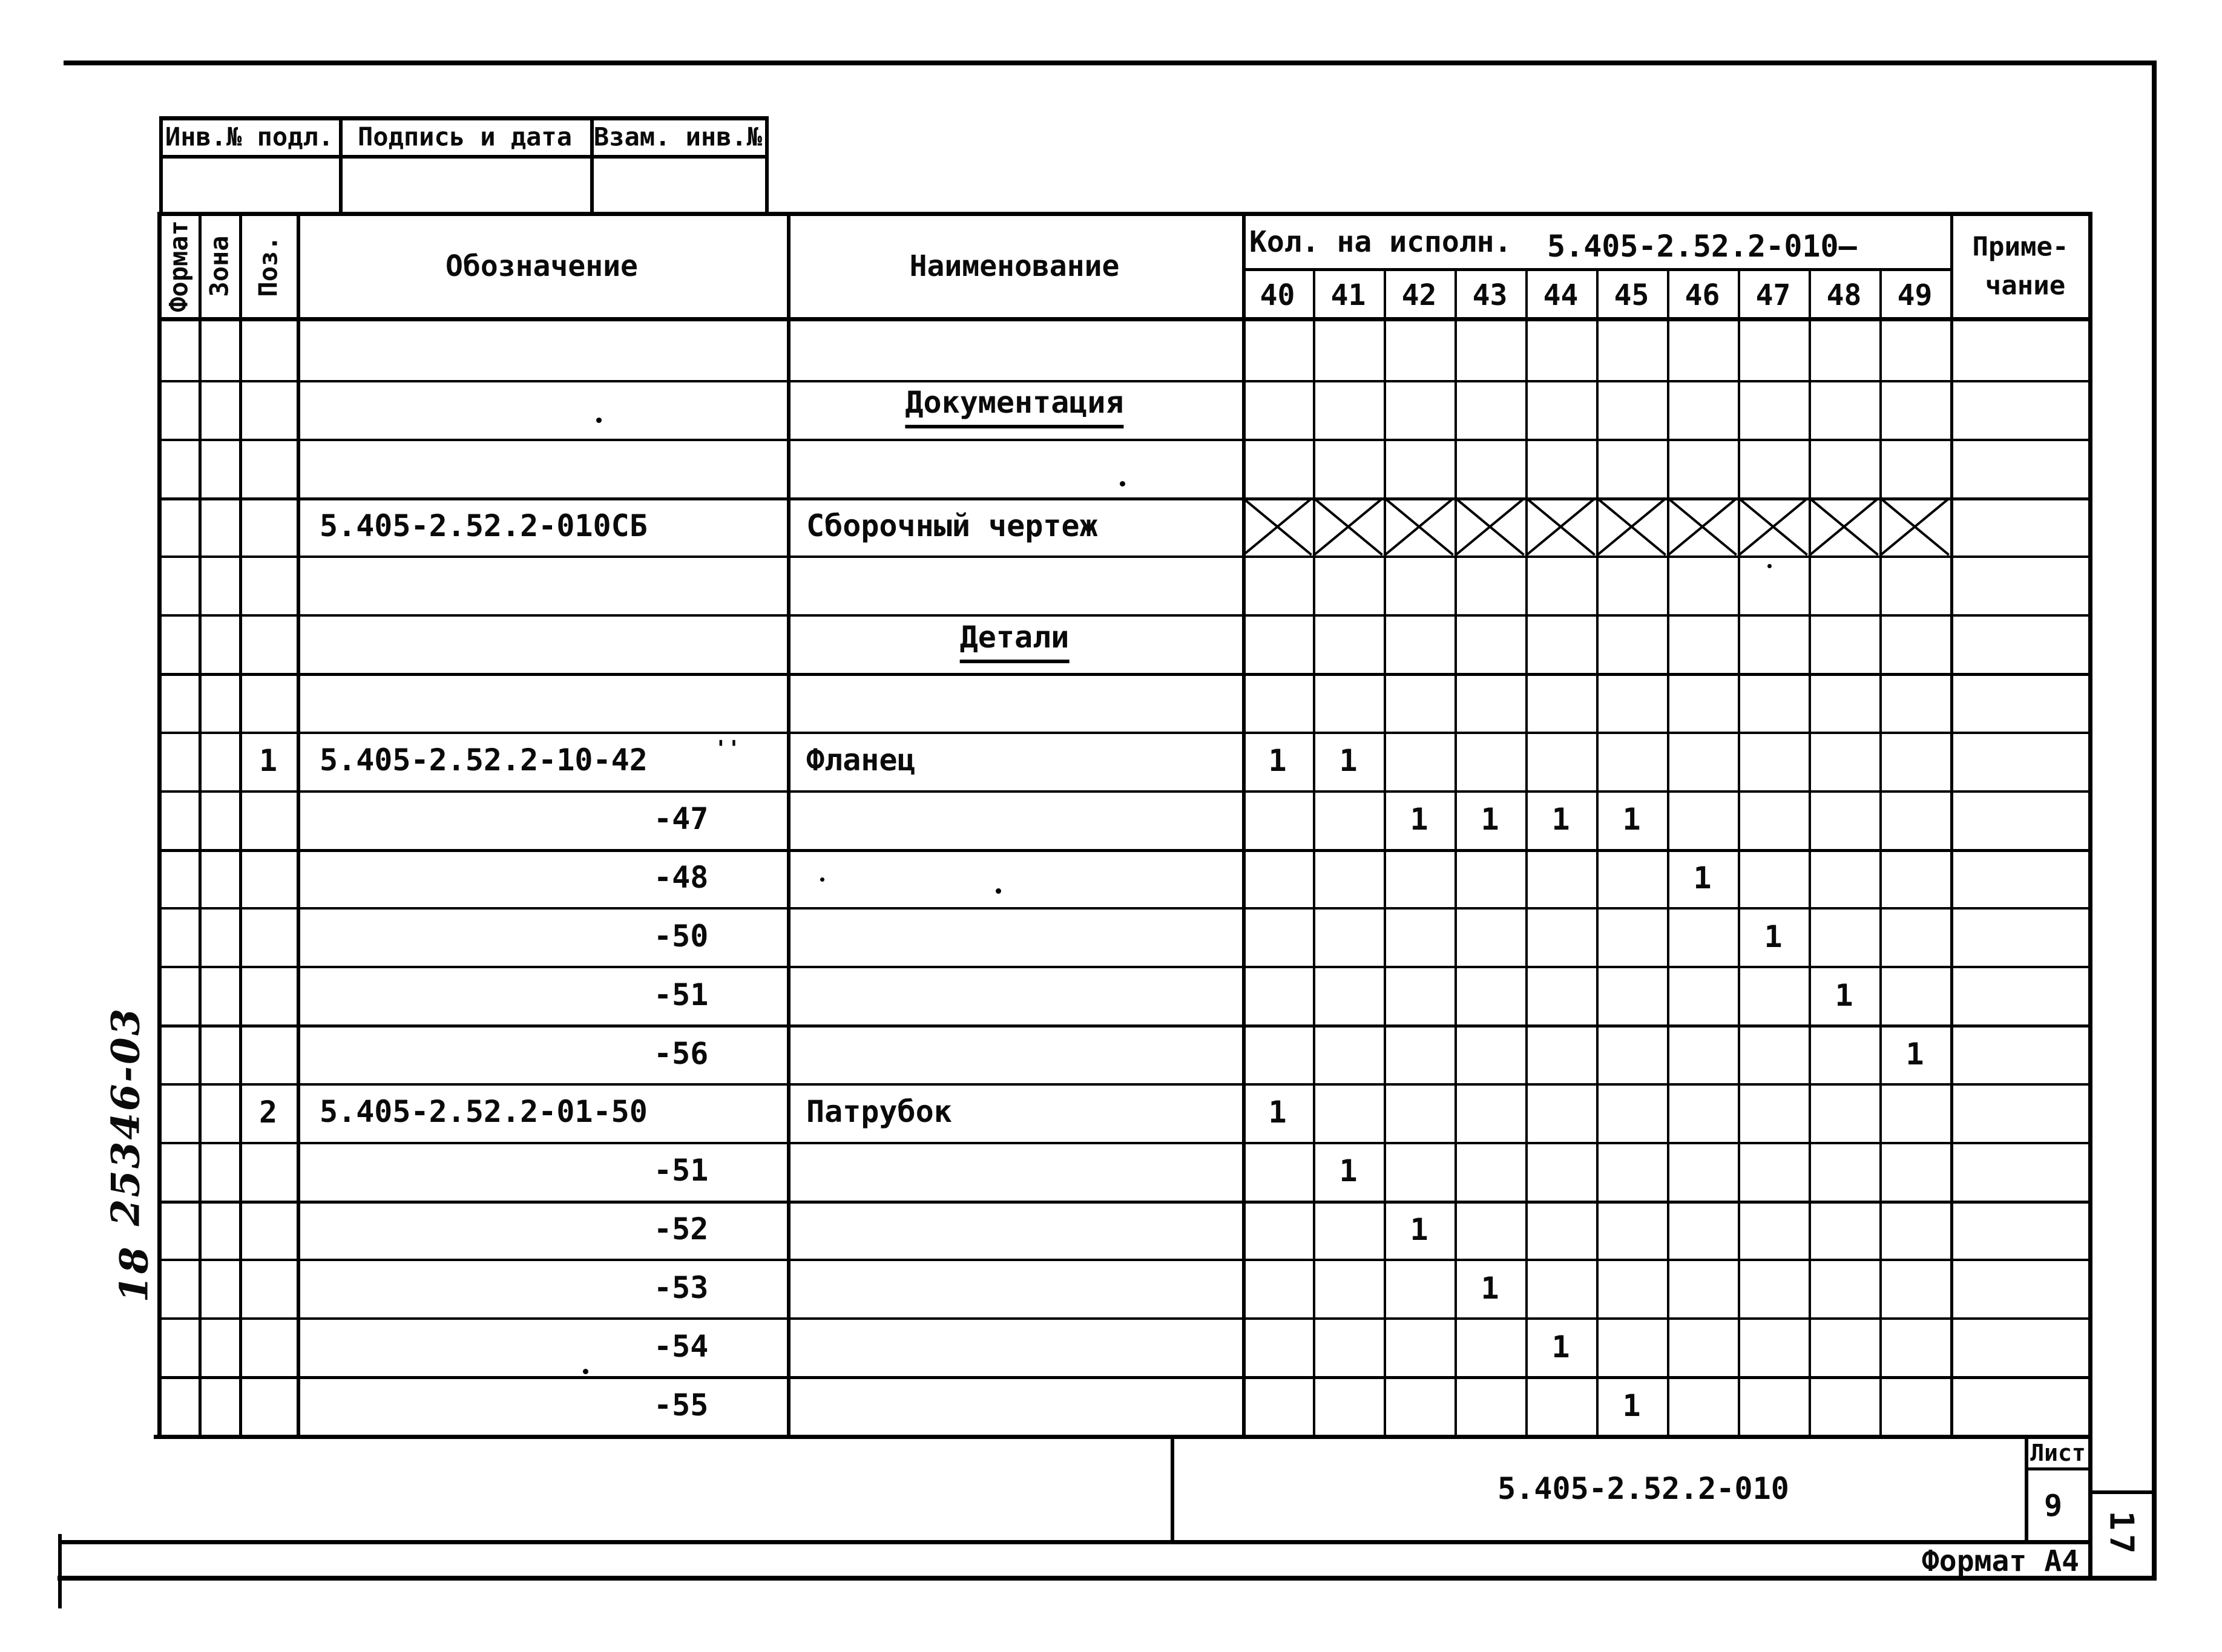 The image size is (2222, 1652). Describe the element at coordinates (268, 266) in the screenshot. I see `pos-column-header: Поз.` at that location.